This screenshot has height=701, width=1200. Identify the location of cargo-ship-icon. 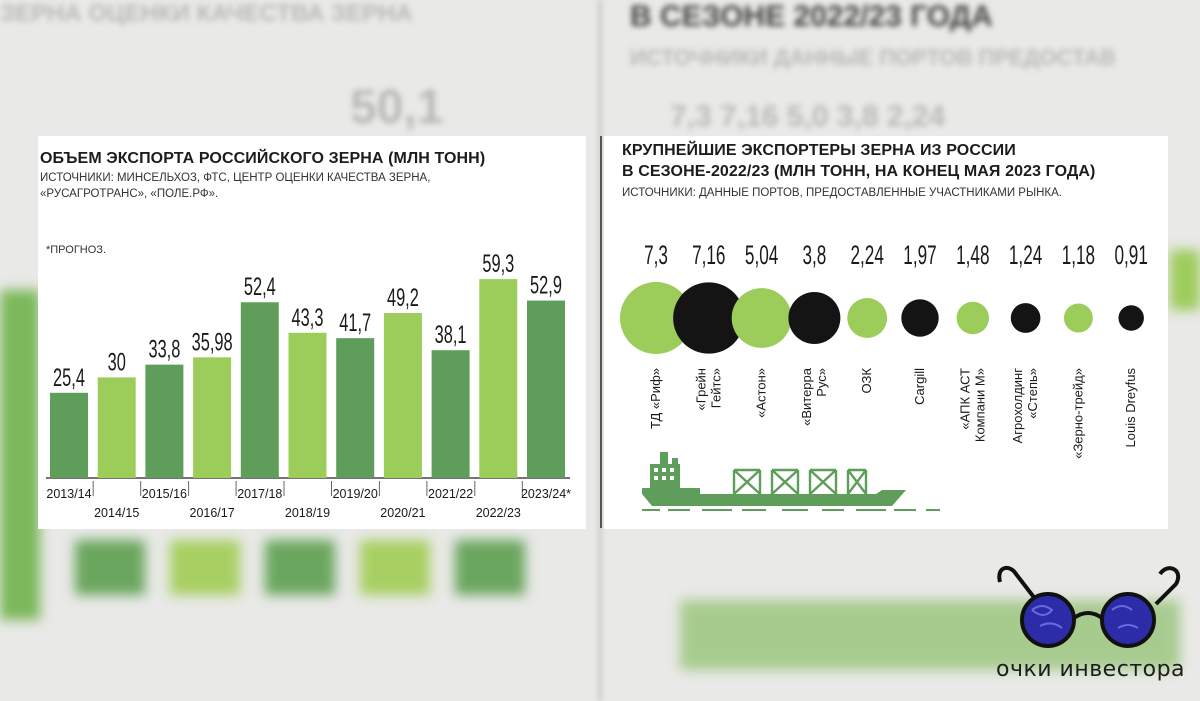
(791, 481).